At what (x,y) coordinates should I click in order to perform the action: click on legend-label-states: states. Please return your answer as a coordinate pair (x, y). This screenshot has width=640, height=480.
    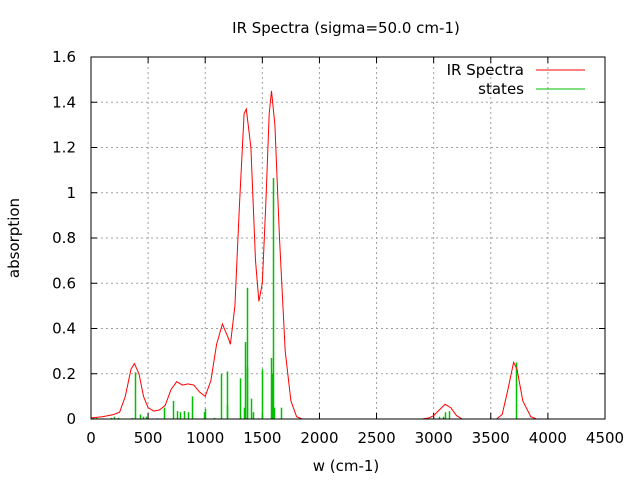
    Looking at the image, I should click on (501, 89).